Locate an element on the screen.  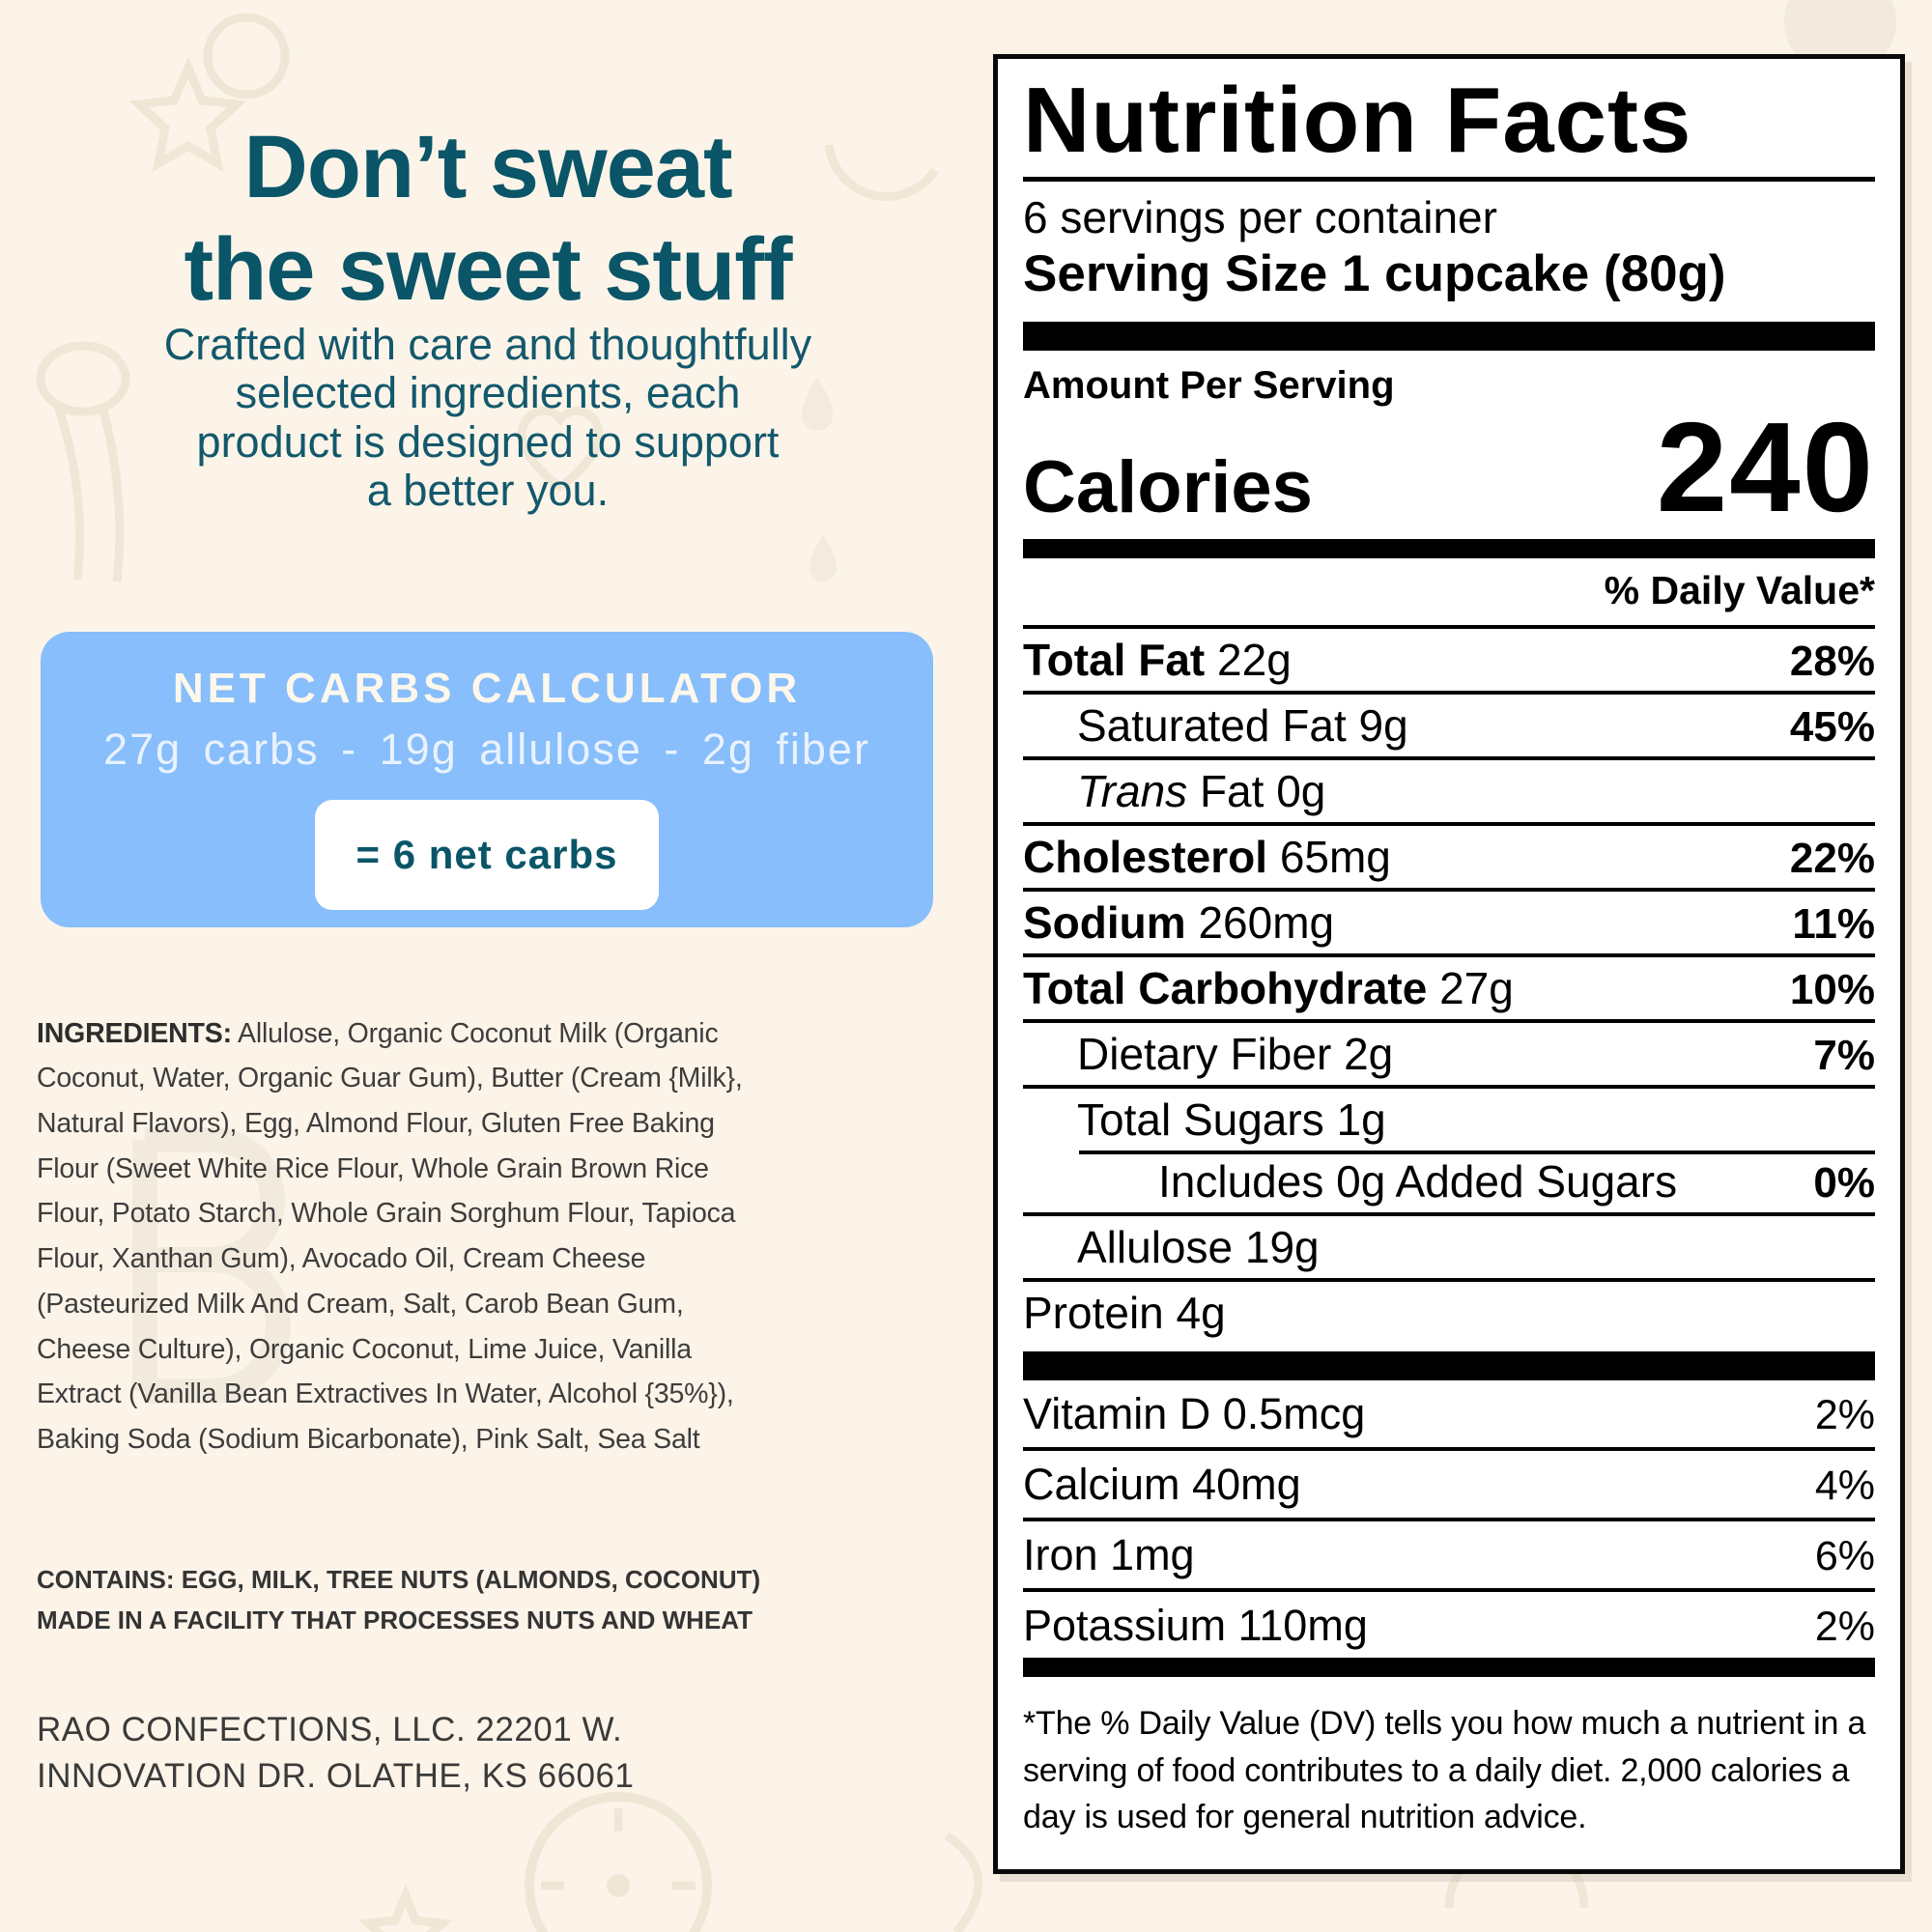
net-carbs-result: = 6 net carbs is located at coordinates (487, 855).